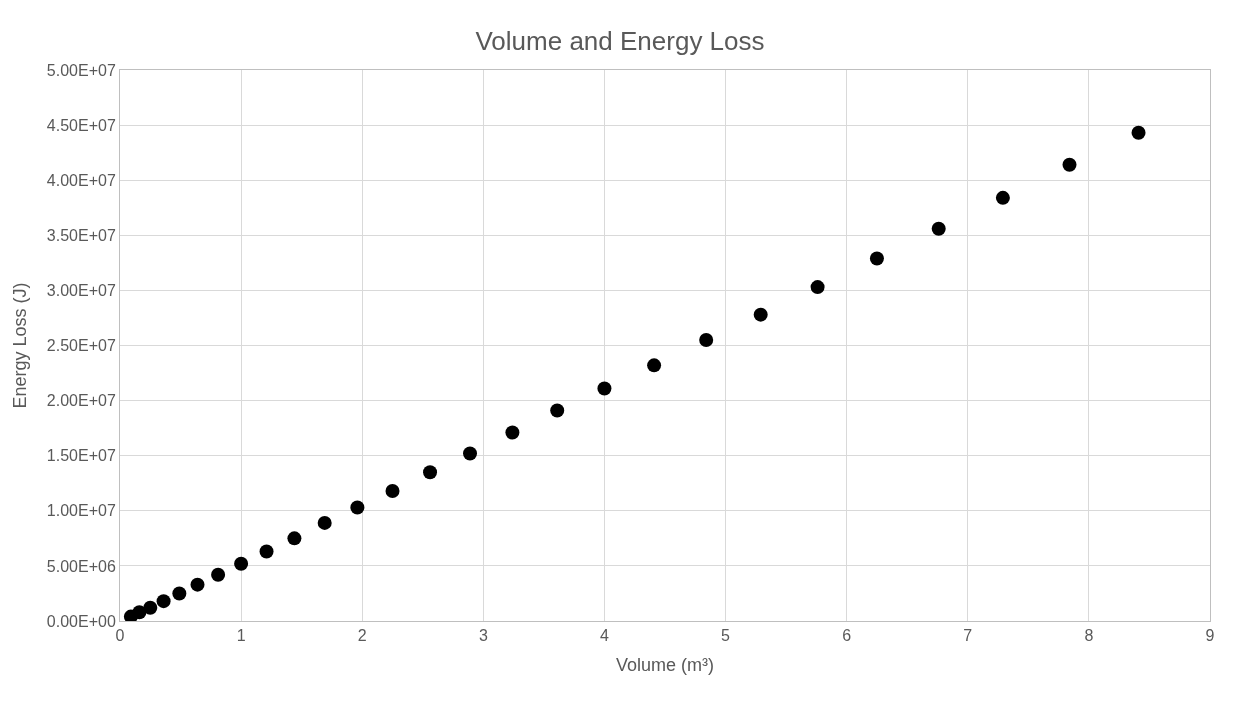 The image size is (1240, 701). What do you see at coordinates (20, 345) in the screenshot?
I see `y-axis-title: Energy Loss (J)` at bounding box center [20, 345].